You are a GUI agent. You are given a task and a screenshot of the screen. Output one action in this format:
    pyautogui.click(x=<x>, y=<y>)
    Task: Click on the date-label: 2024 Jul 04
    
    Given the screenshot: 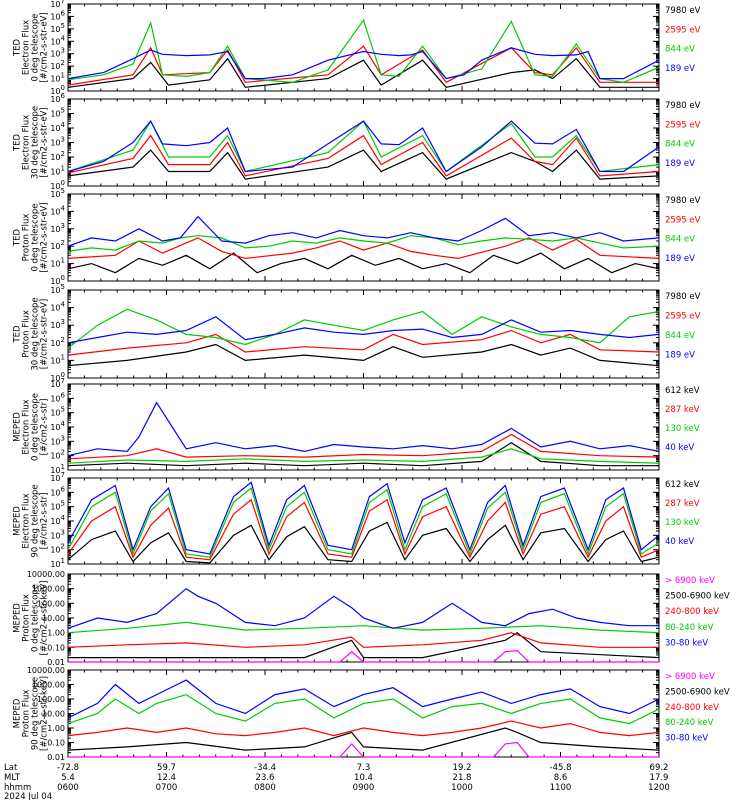 What is the action you would take?
    pyautogui.click(x=28, y=796)
    